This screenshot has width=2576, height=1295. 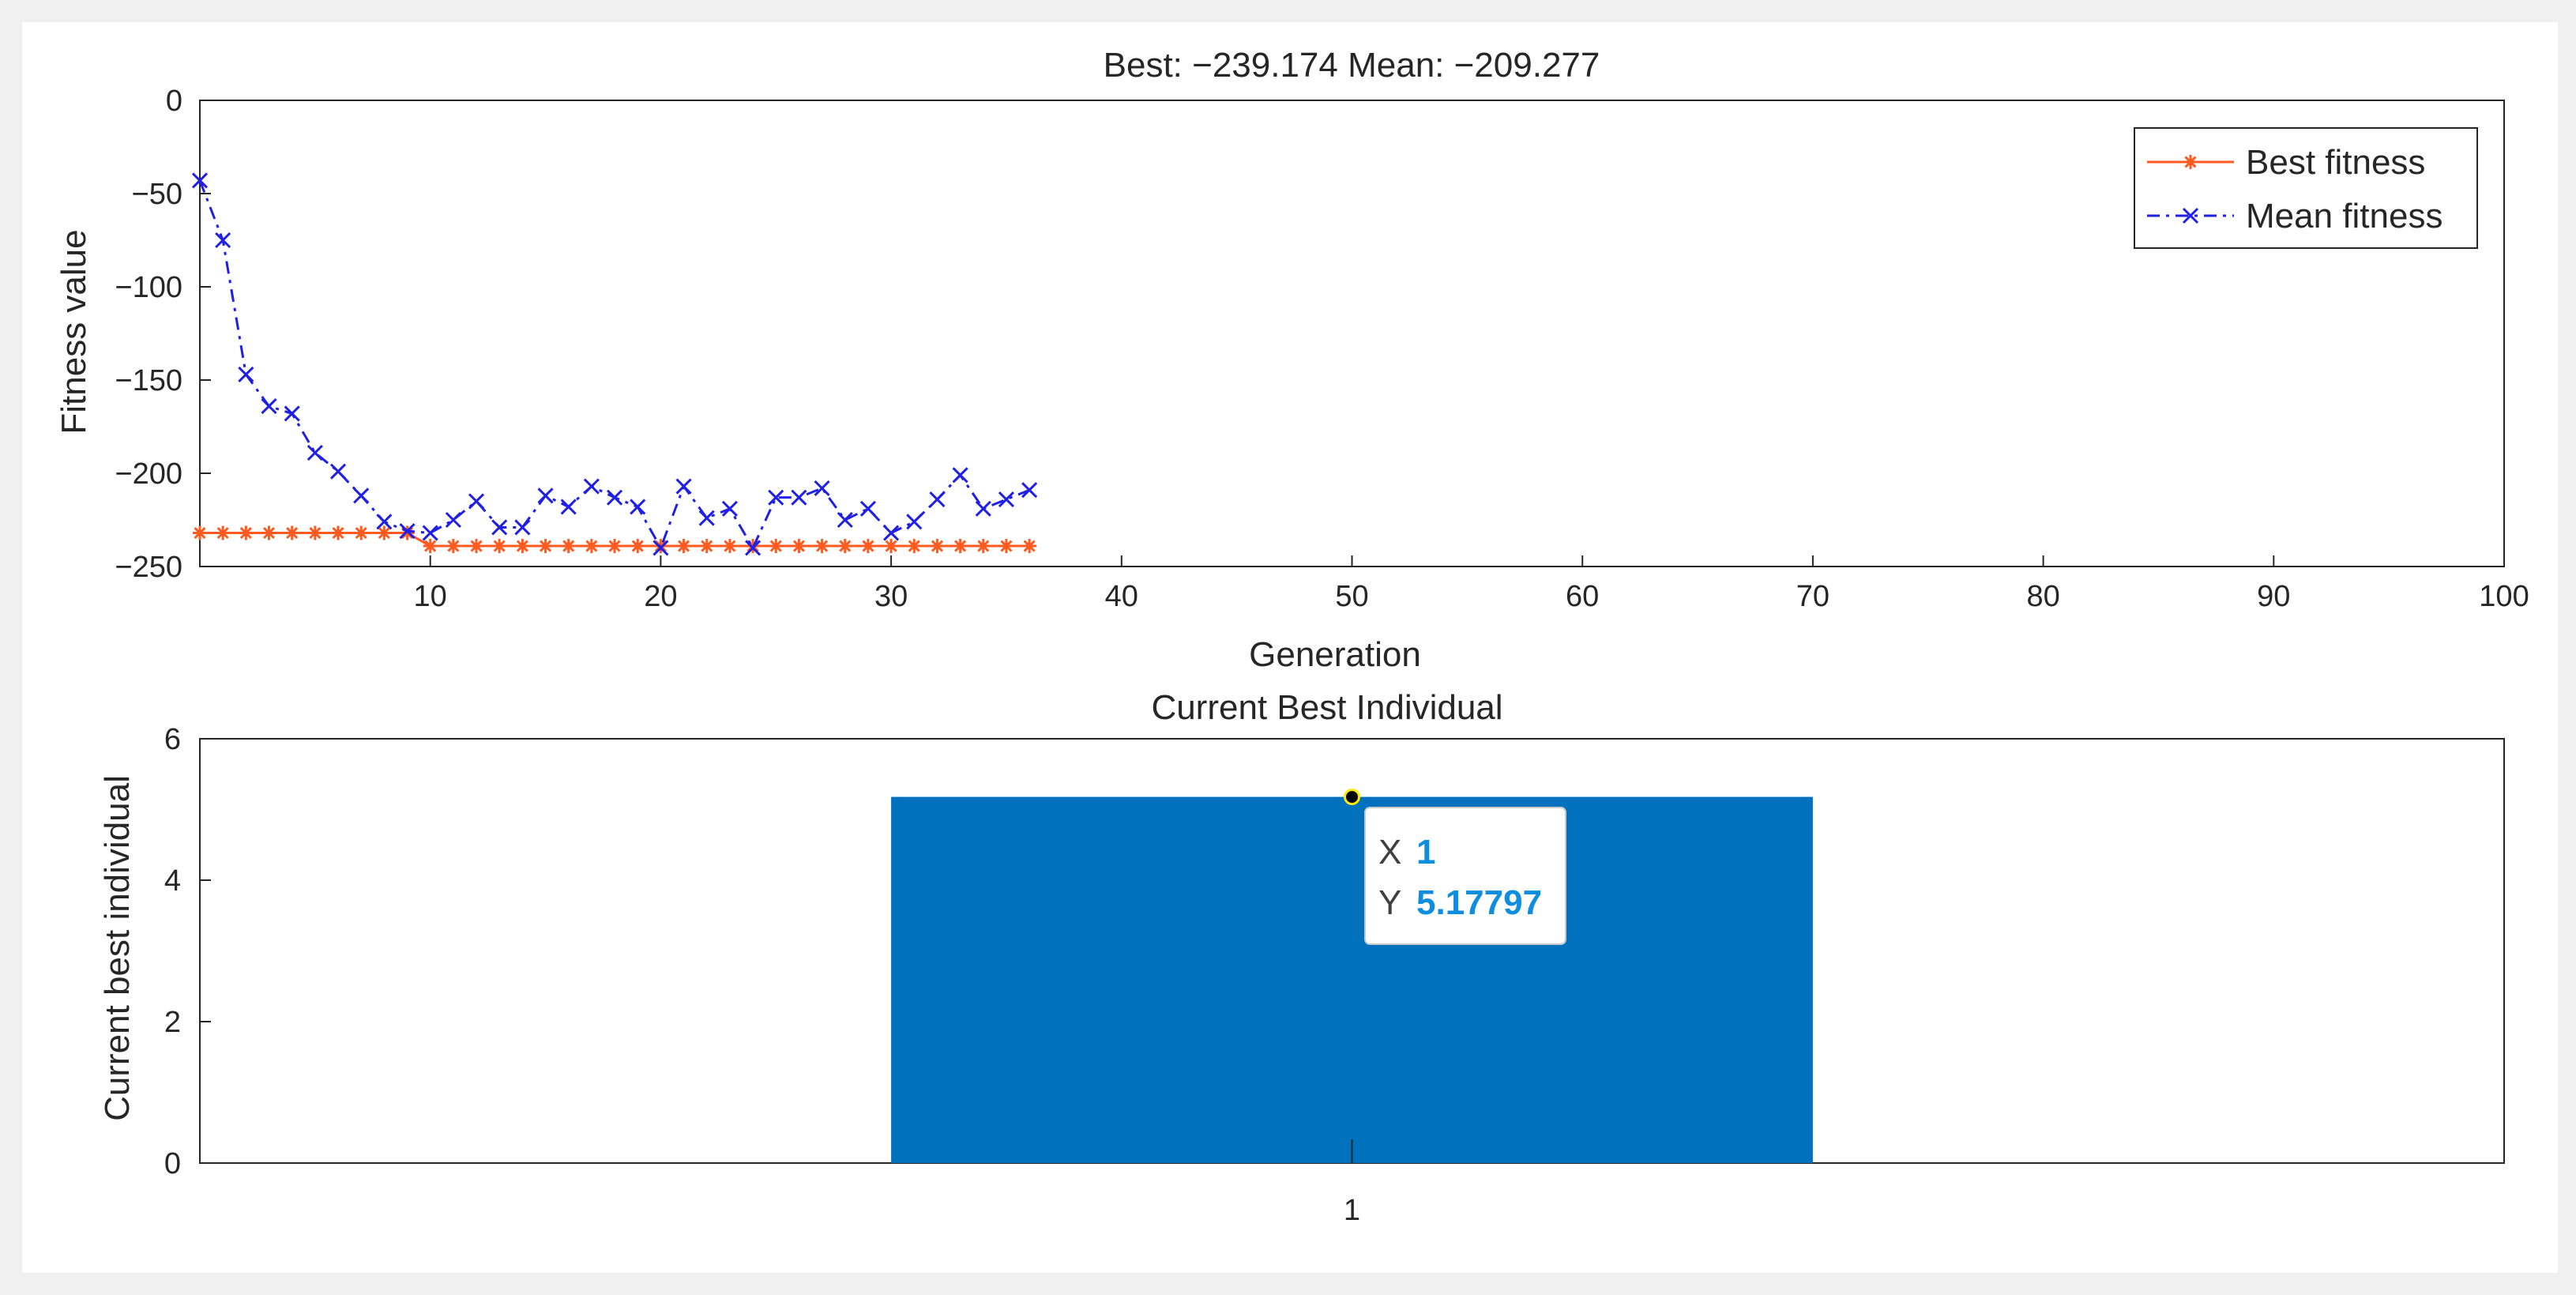 I want to click on legend-marker, so click(x=2191, y=216).